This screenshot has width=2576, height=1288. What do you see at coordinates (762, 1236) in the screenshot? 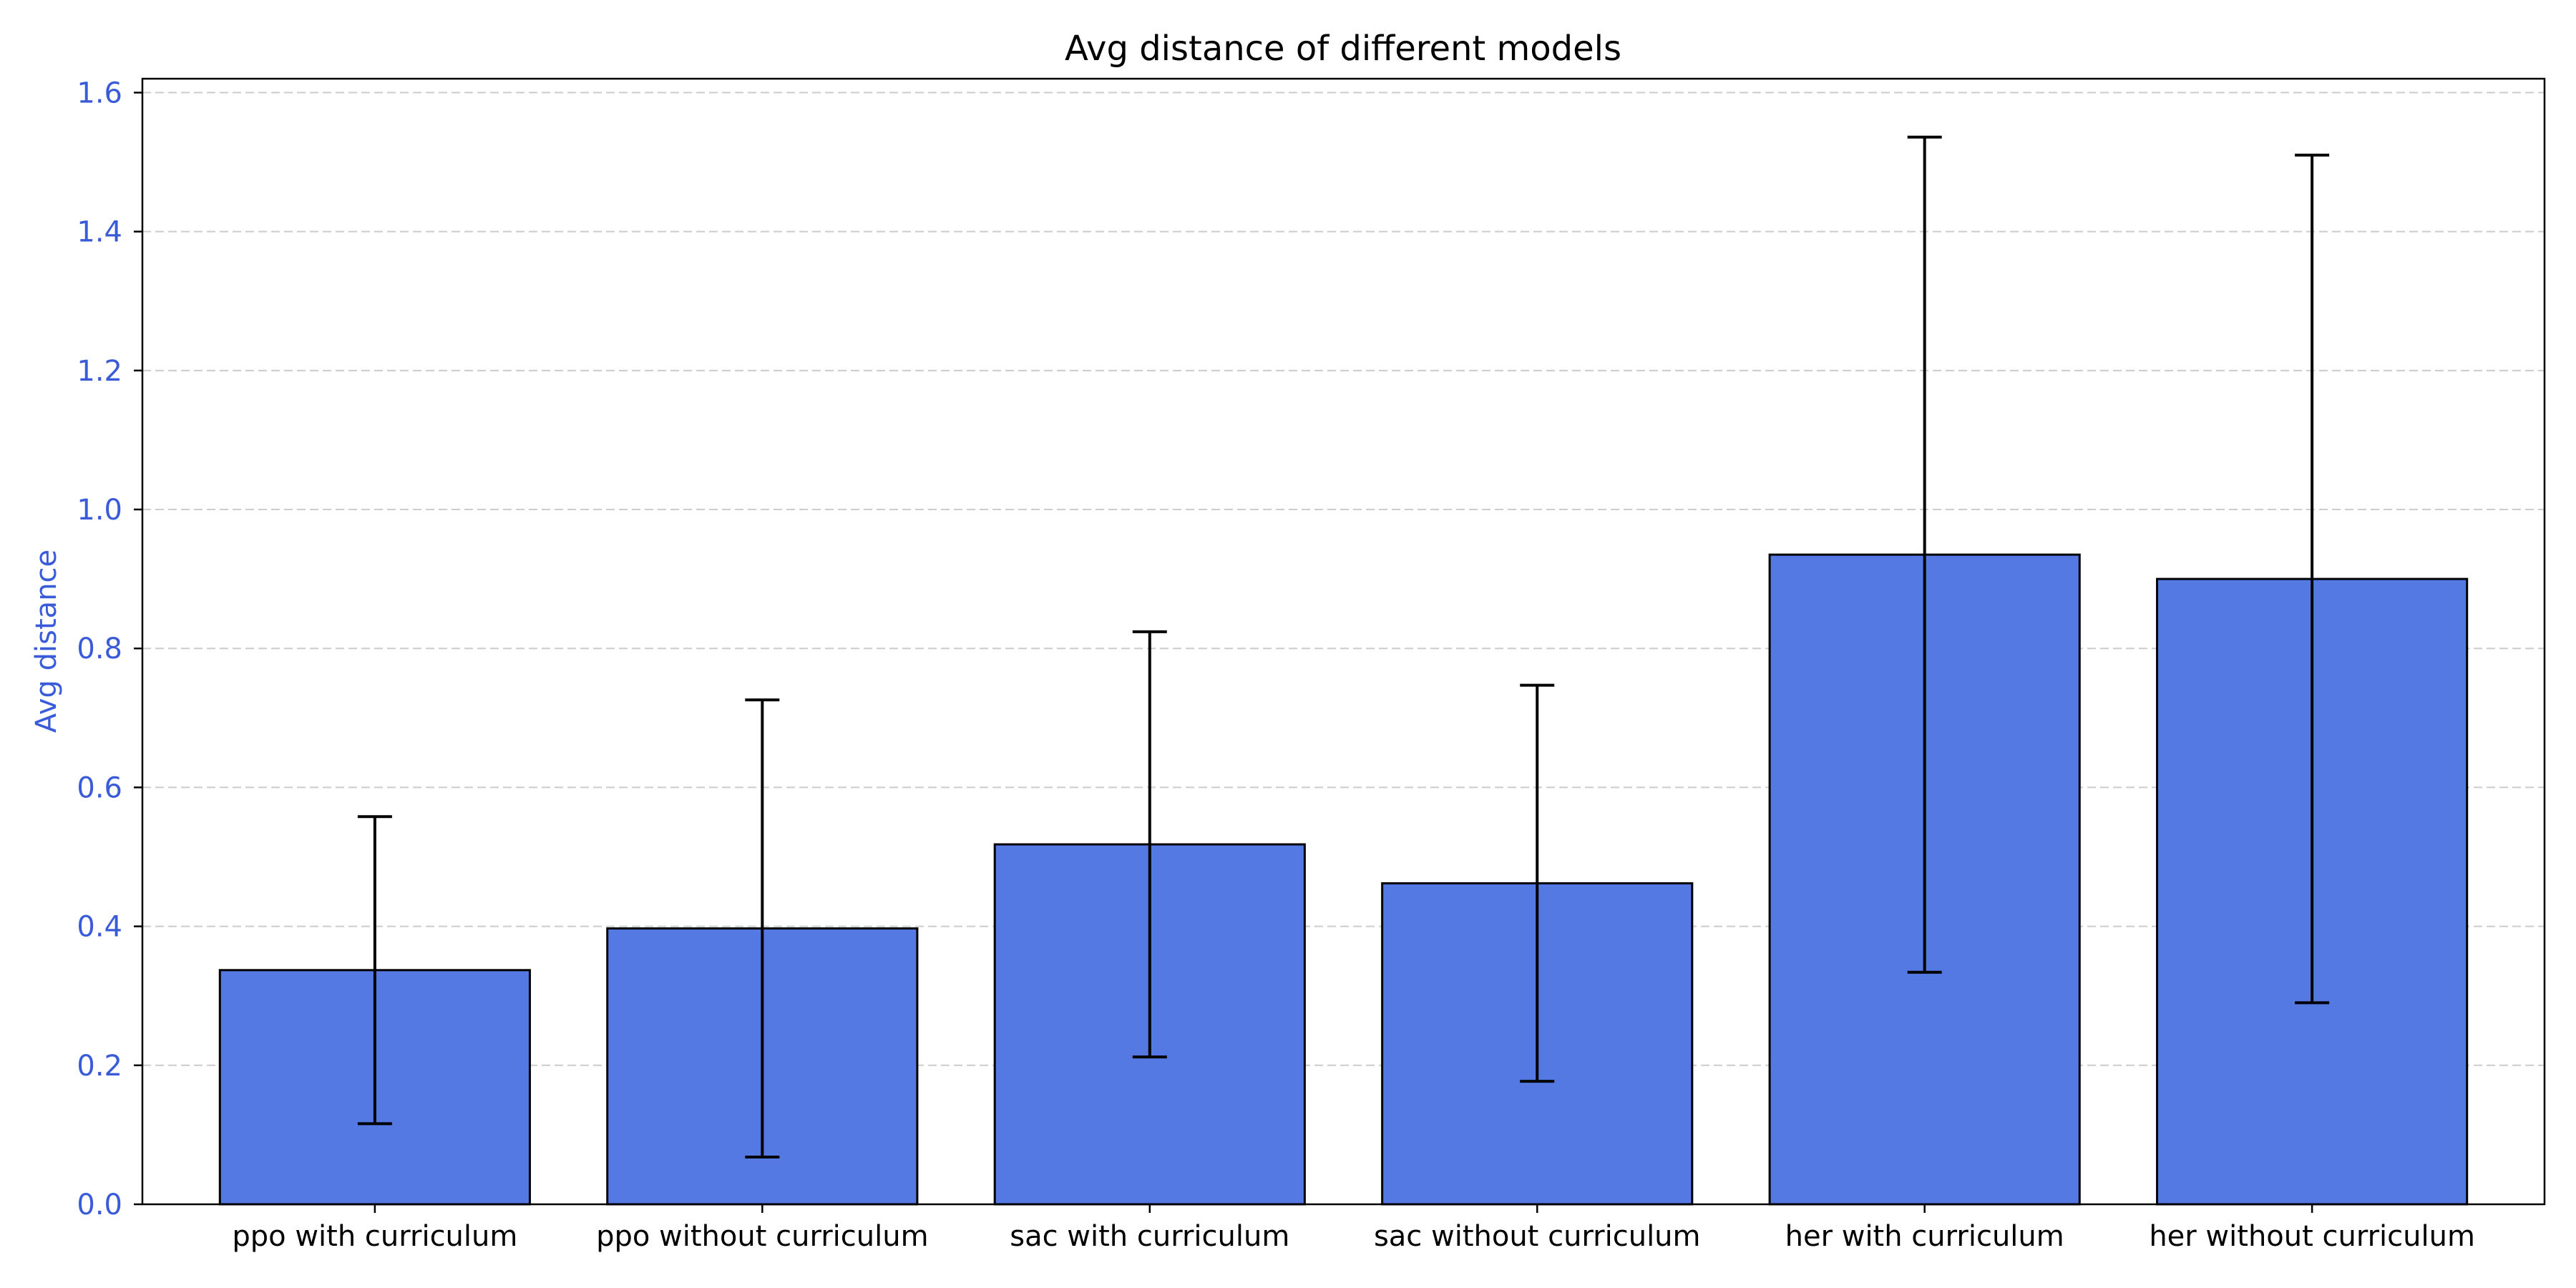
I see `x-tick-label: ppo without curriculum` at bounding box center [762, 1236].